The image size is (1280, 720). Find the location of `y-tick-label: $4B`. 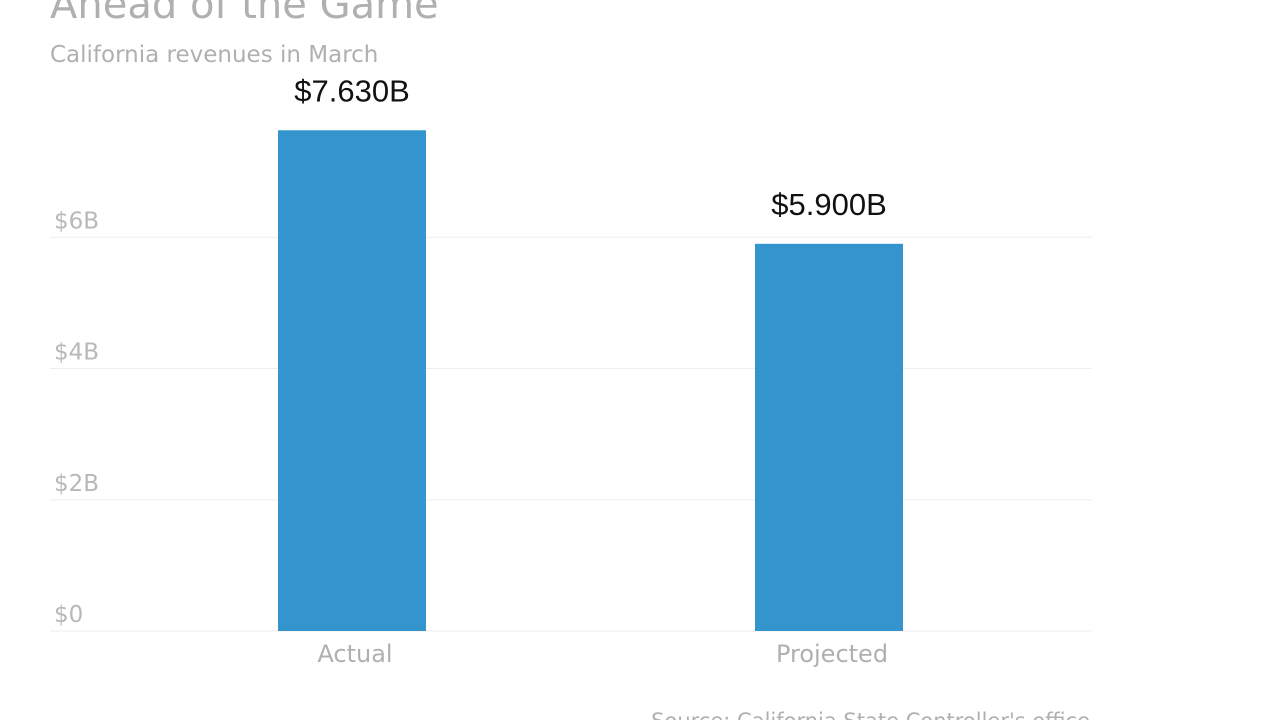

y-tick-label: $4B is located at coordinates (76, 353).